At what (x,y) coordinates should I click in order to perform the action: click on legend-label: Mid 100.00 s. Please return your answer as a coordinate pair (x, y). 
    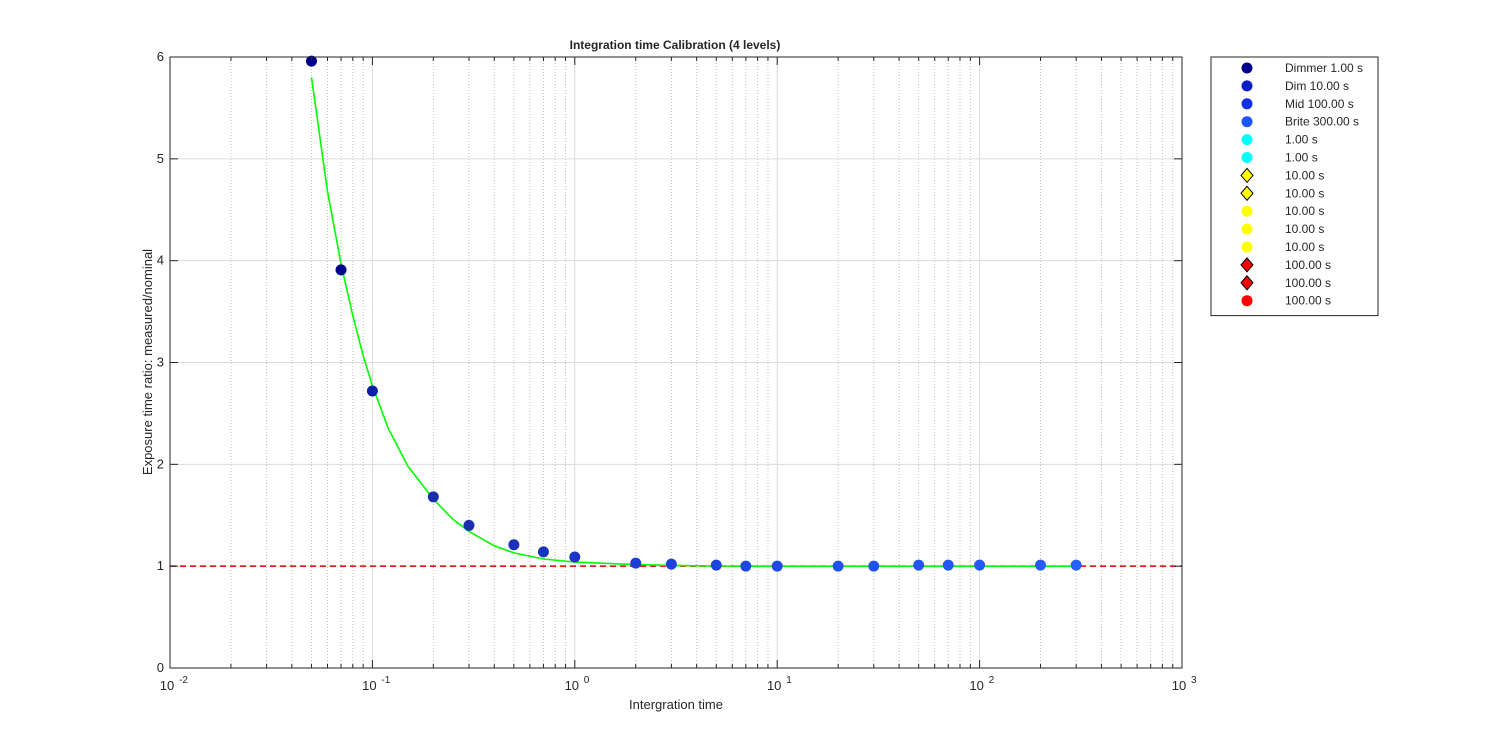
    Looking at the image, I should click on (1319, 104).